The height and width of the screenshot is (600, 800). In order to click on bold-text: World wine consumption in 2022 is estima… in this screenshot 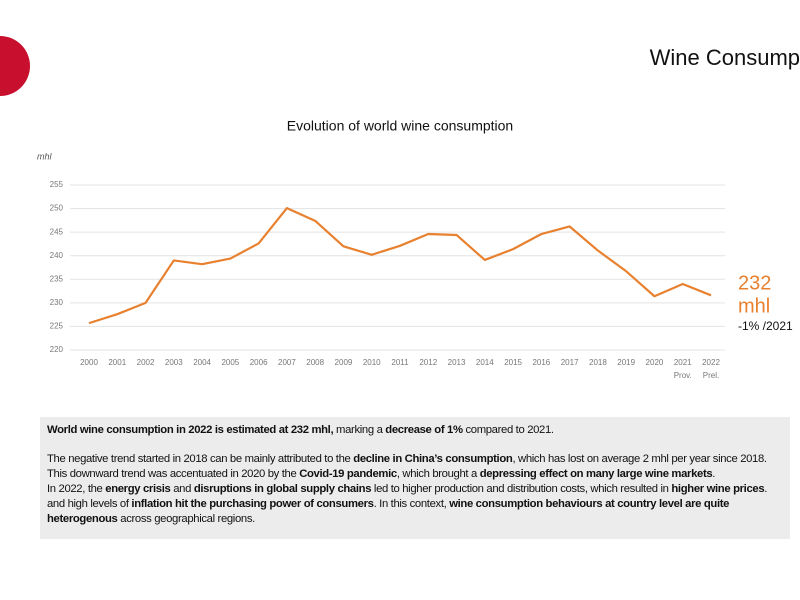, I will do `click(190, 430)`.